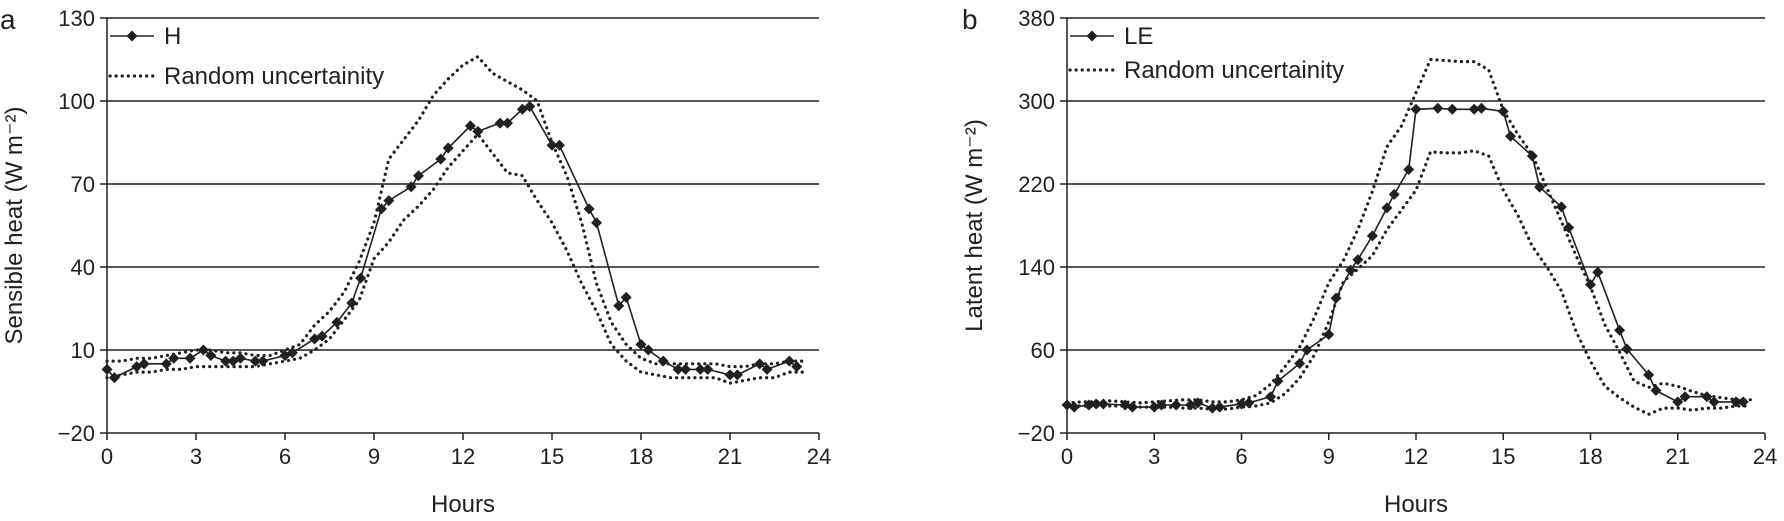 This screenshot has height=521, width=1784. Describe the element at coordinates (246, 56) in the screenshot. I see `legend: H Random uncertainity` at that location.